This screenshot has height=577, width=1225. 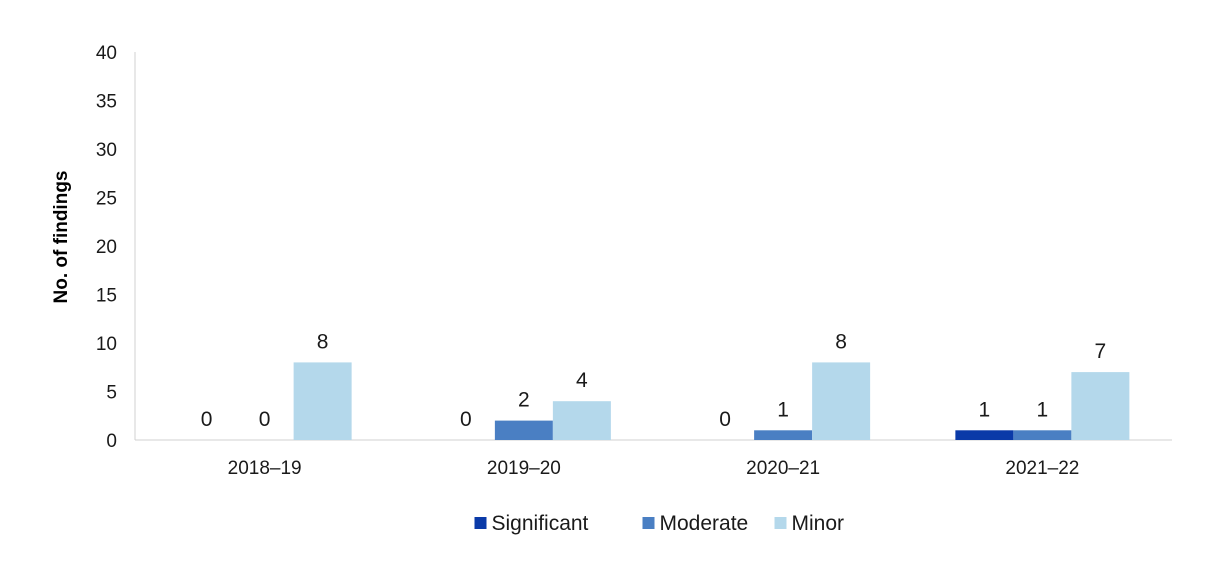 I want to click on bar-significant, so click(x=984, y=435).